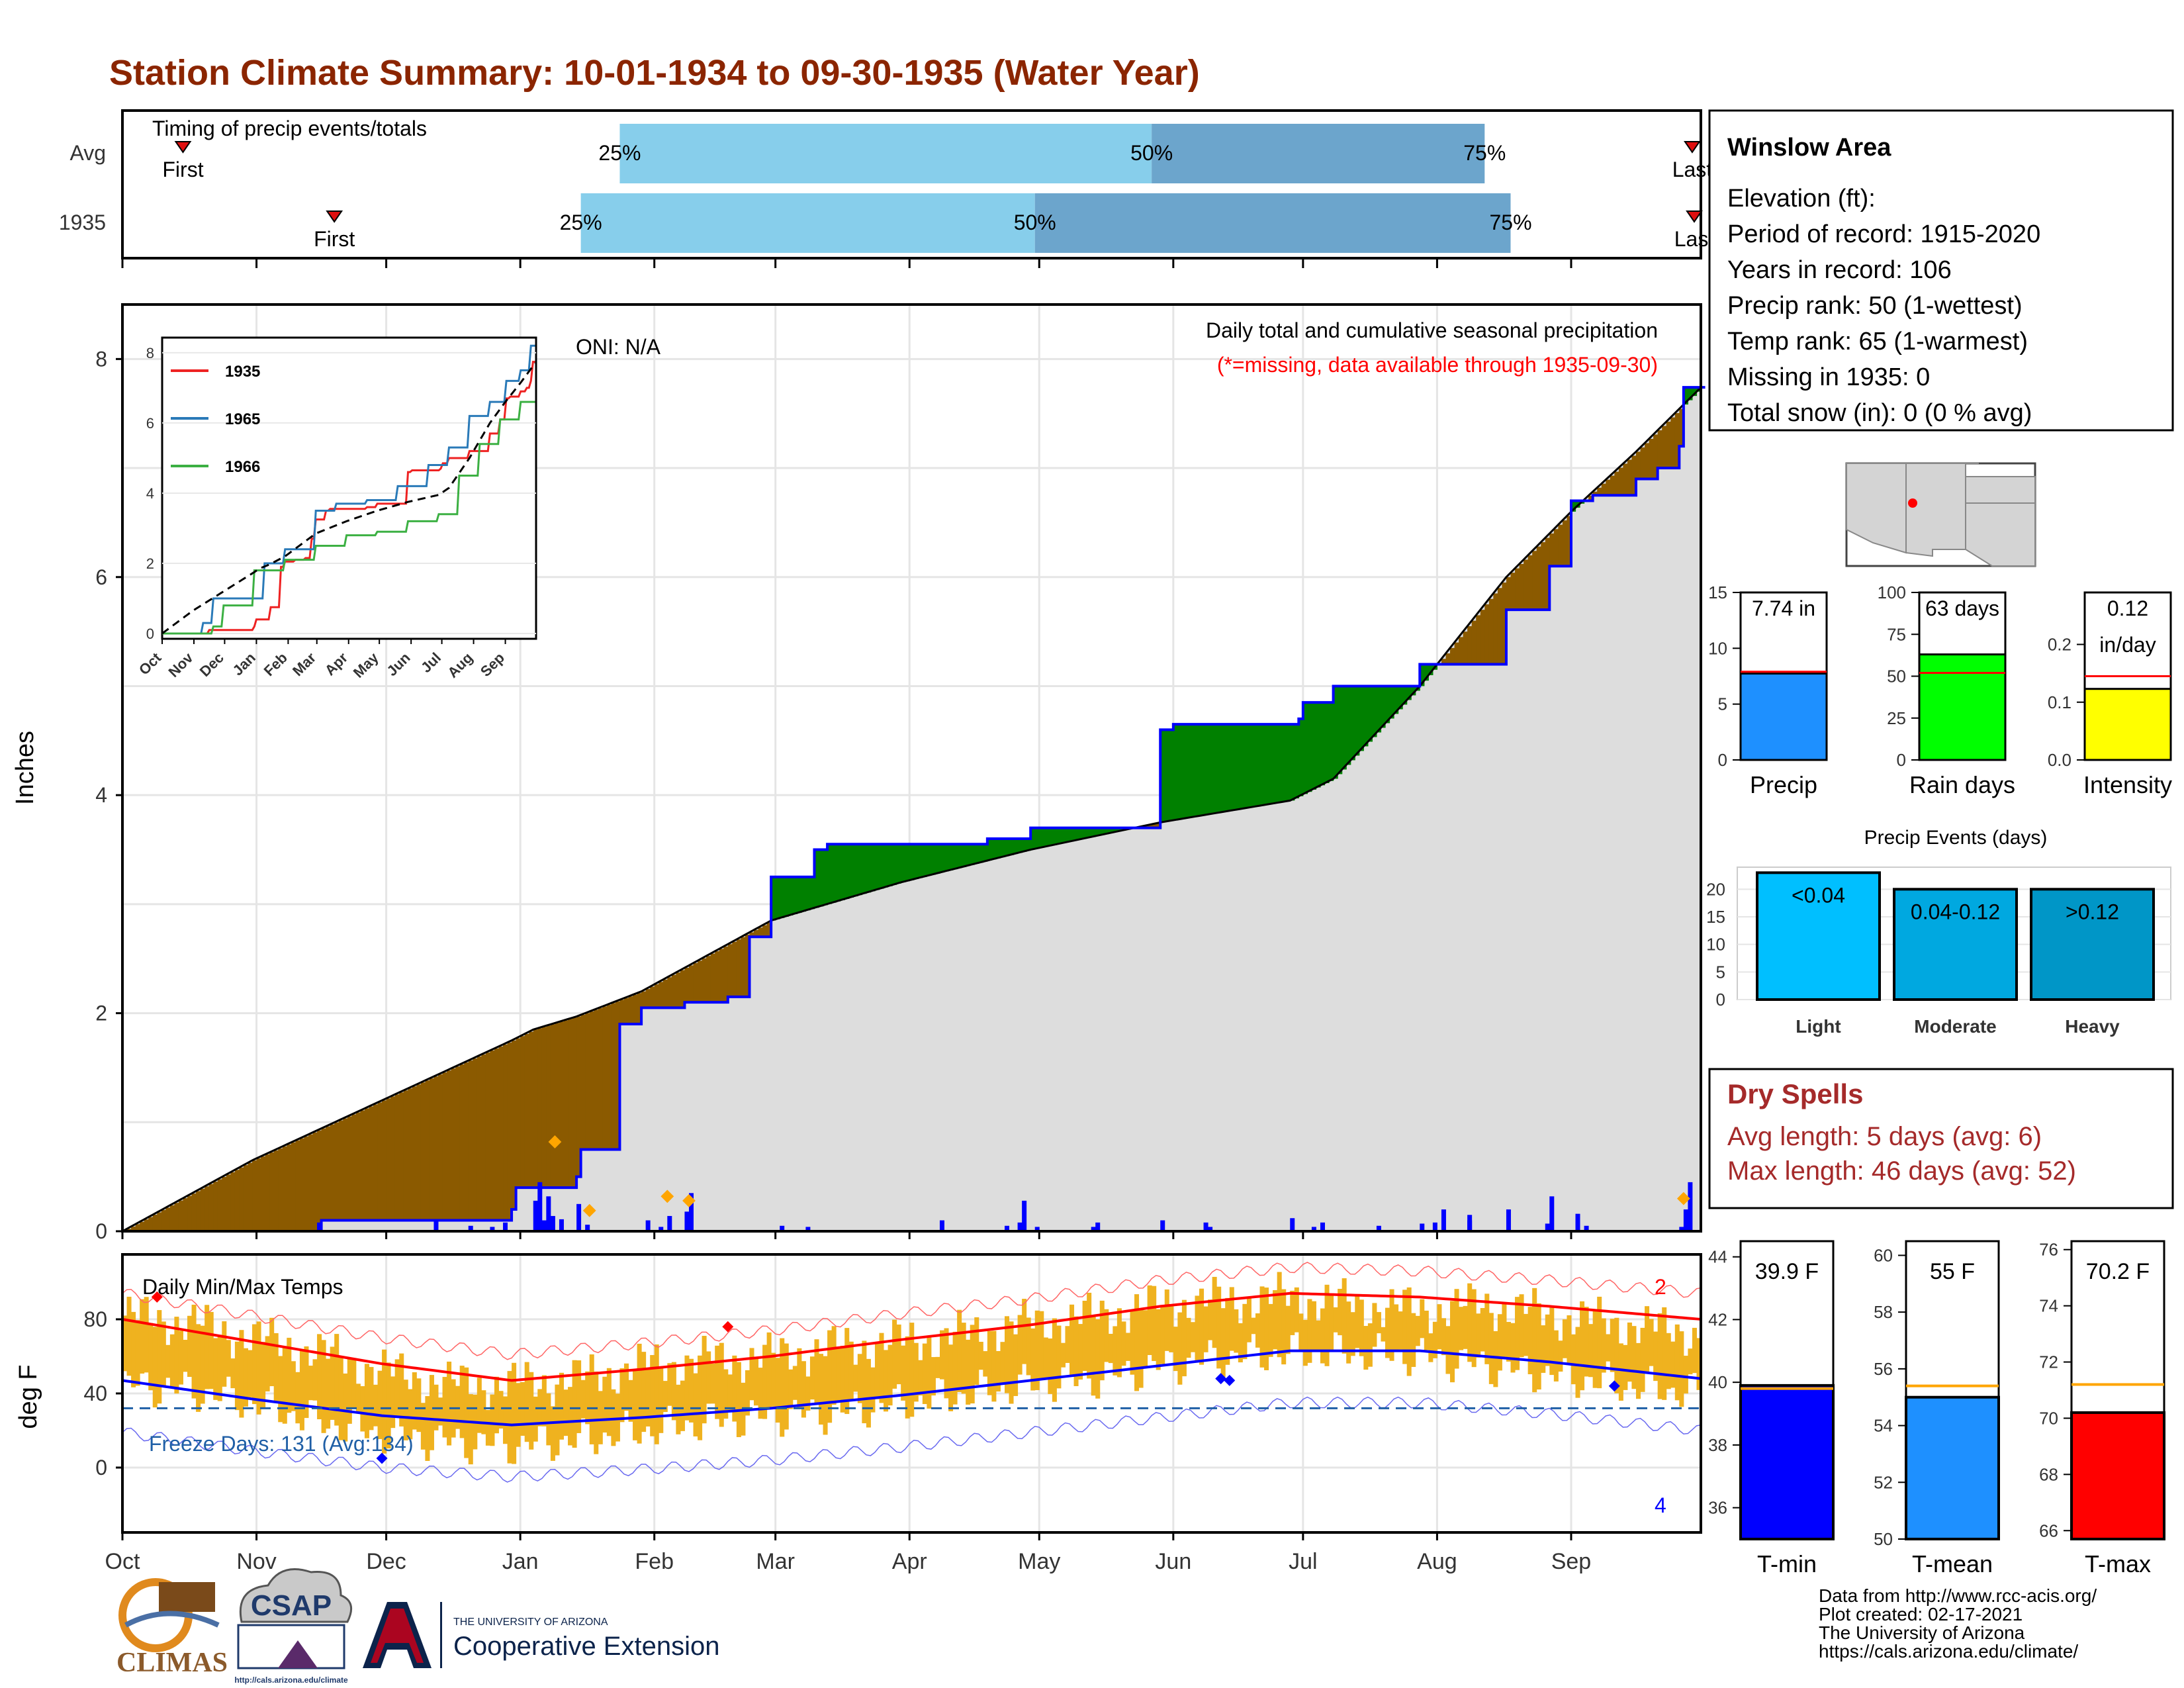 The width and height of the screenshot is (2184, 1688). I want to click on month-label: Jan, so click(520, 1561).